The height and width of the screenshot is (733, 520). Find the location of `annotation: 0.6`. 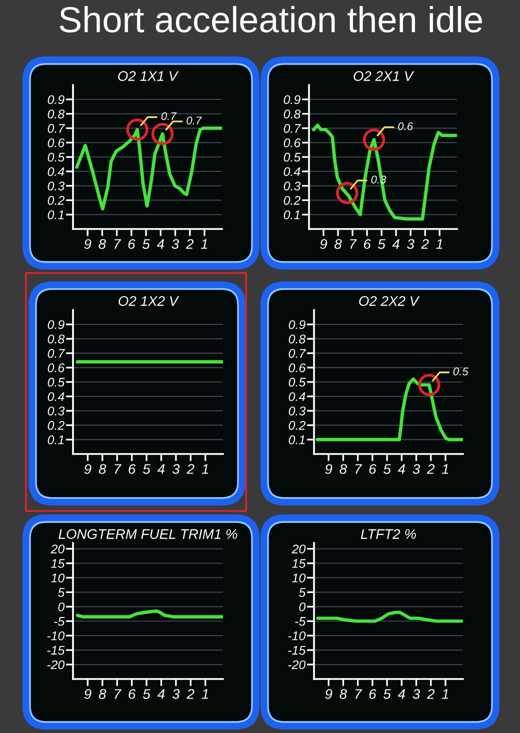

annotation: 0.6 is located at coordinates (406, 126).